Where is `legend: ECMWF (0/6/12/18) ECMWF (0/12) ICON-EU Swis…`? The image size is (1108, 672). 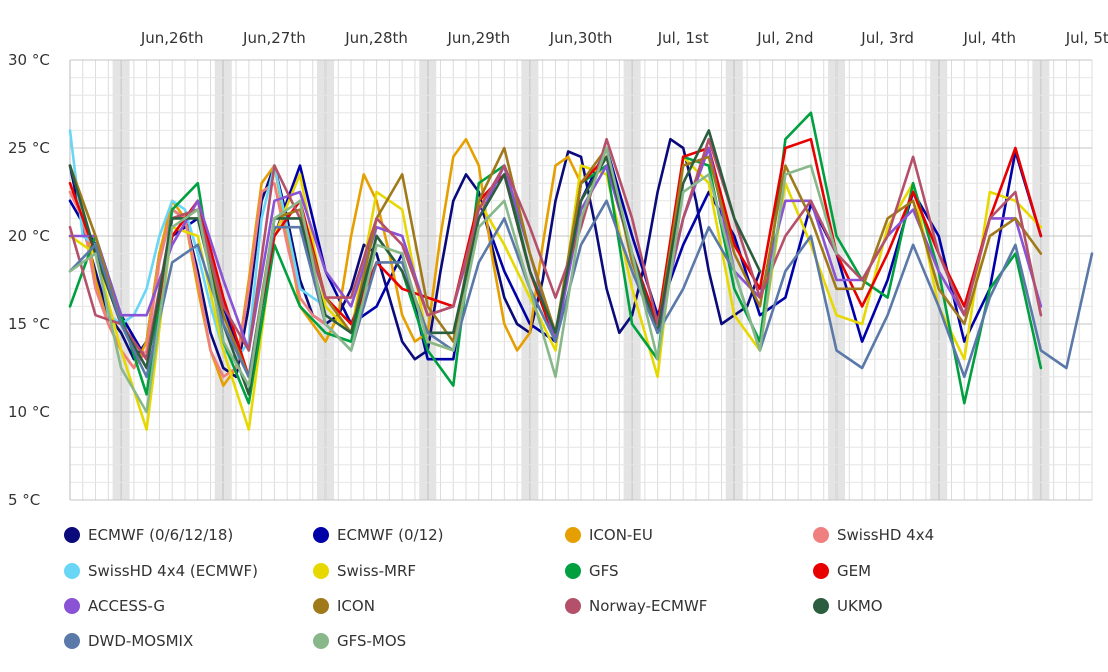
legend: ECMWF (0/6/12/18) ECMWF (0/12) ICON-EU Swis… is located at coordinates (499, 588).